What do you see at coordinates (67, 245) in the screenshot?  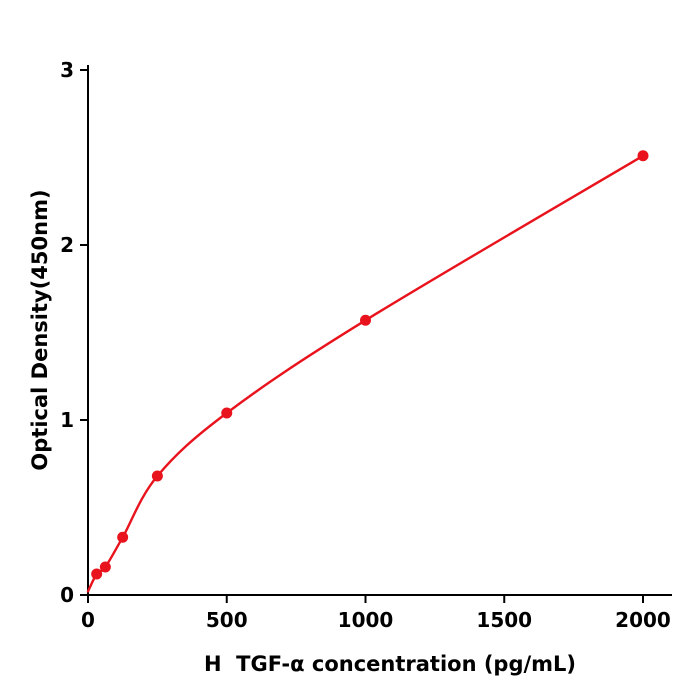 I see `y-tick-label: 2` at bounding box center [67, 245].